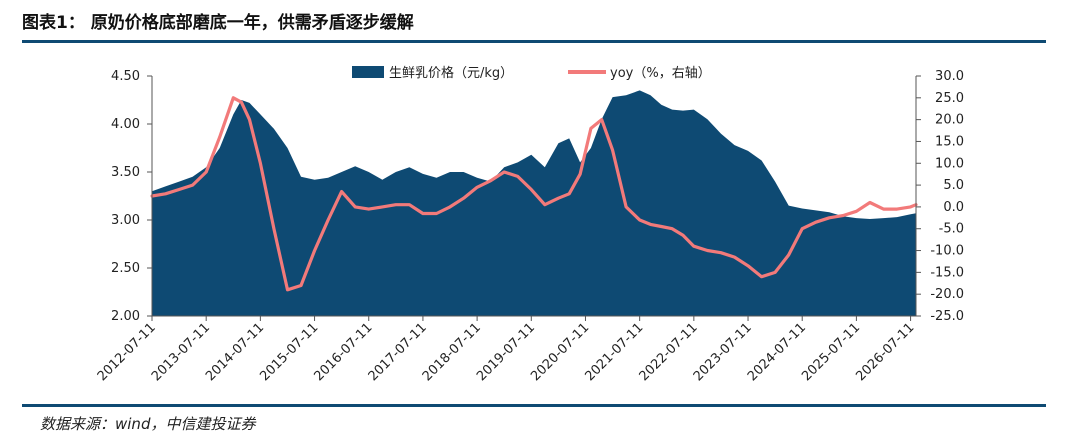 The width and height of the screenshot is (1080, 443). I want to click on left-tick-label: 4.50, so click(125, 76).